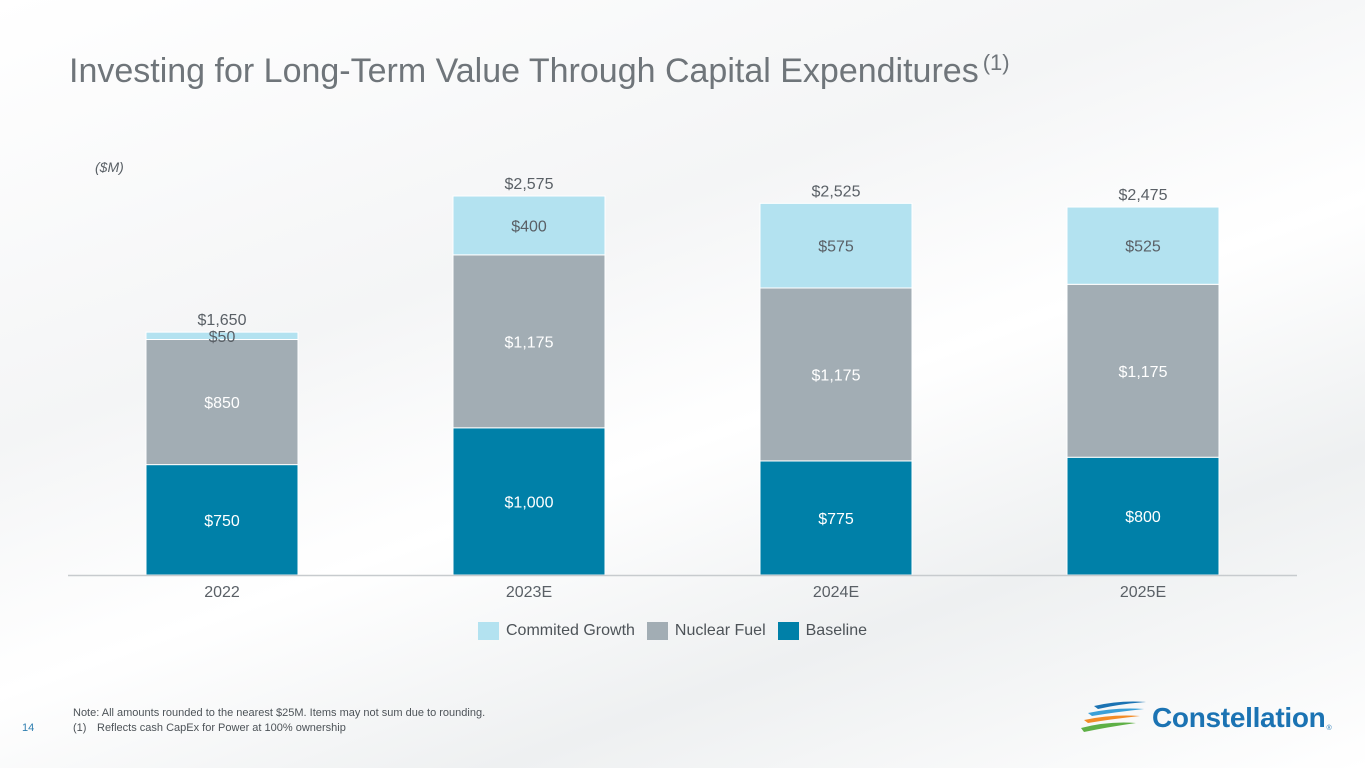 The width and height of the screenshot is (1365, 768). I want to click on bar-nuclear-fuel-2024e, so click(836, 374).